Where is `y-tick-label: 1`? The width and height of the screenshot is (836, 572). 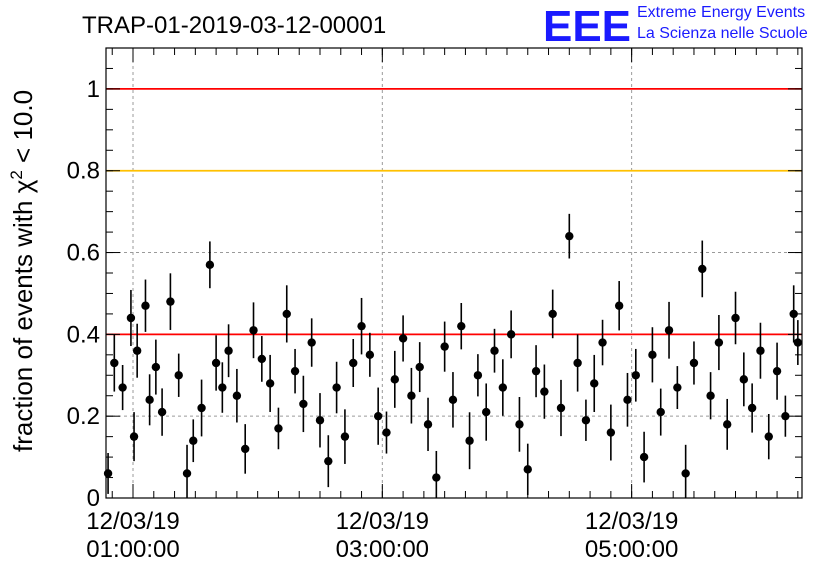 y-tick-label: 1 is located at coordinates (93, 89).